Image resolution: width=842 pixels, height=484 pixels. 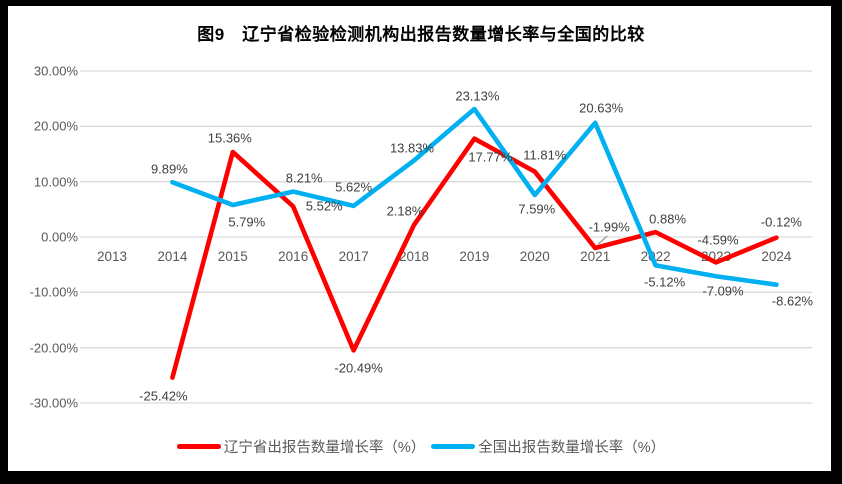 I want to click on x-tick-label: 2014, so click(x=172, y=256).